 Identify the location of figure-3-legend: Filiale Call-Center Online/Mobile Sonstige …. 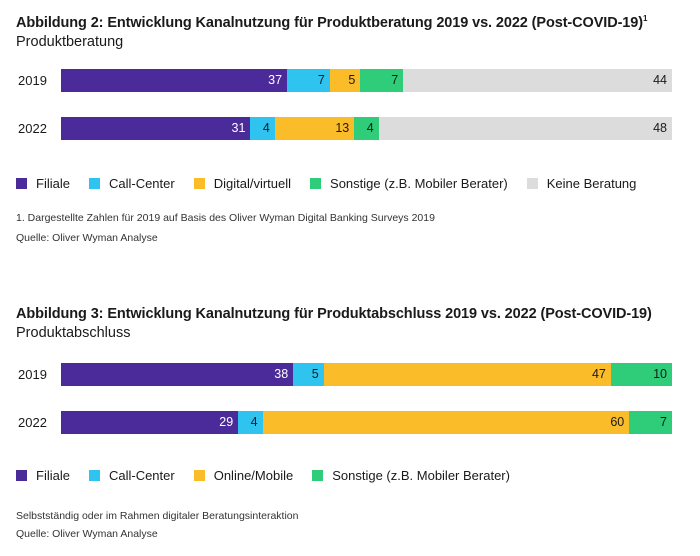
(272, 475).